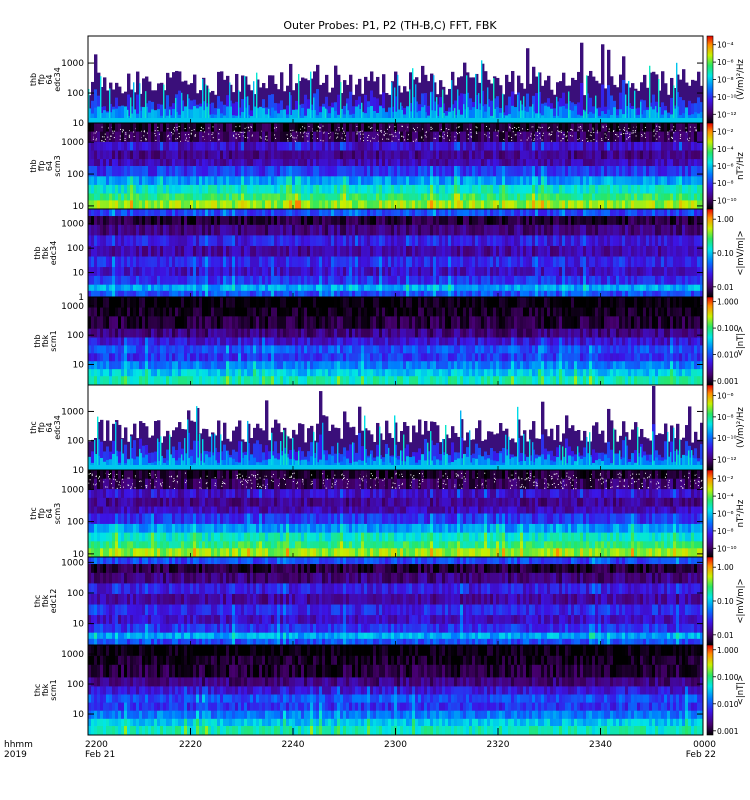 The image size is (750, 800). I want to click on colorbar-tick-label: 0.10, so click(725, 601).